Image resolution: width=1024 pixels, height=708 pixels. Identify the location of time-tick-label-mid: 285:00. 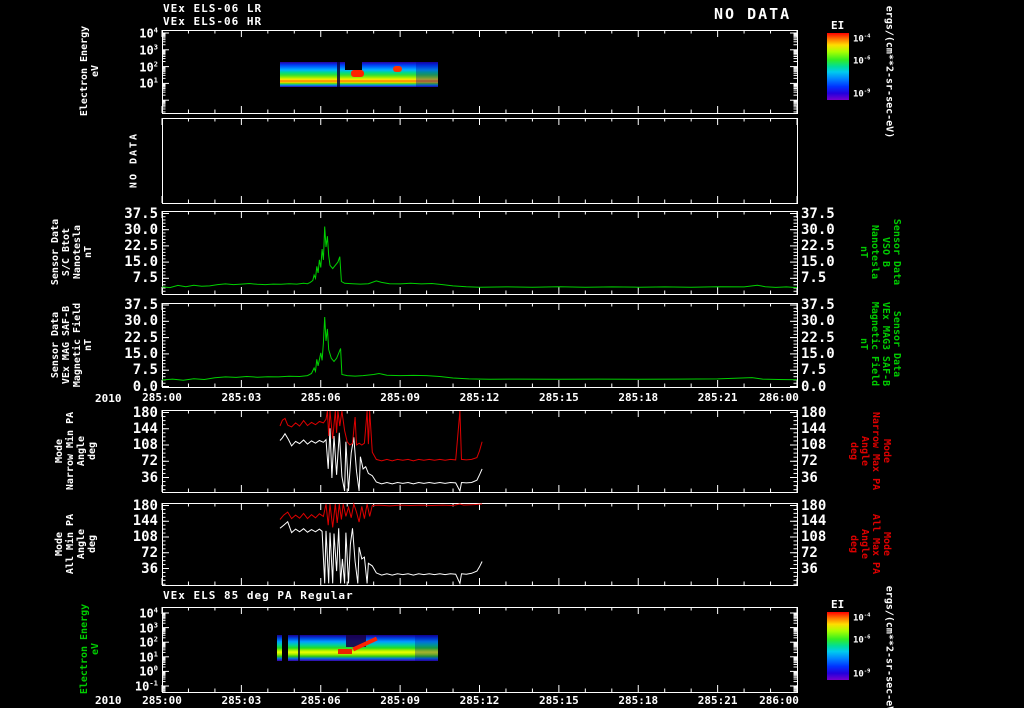
(162, 397).